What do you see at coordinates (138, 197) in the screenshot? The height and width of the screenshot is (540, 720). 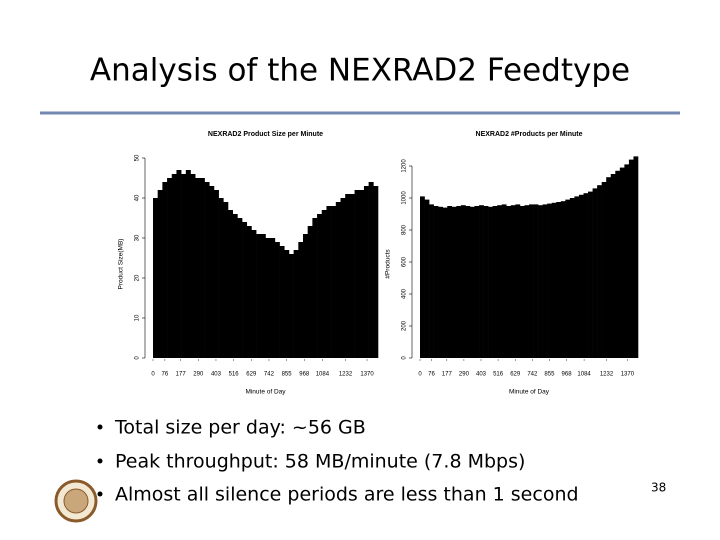 I see `y-tick-label: 40` at bounding box center [138, 197].